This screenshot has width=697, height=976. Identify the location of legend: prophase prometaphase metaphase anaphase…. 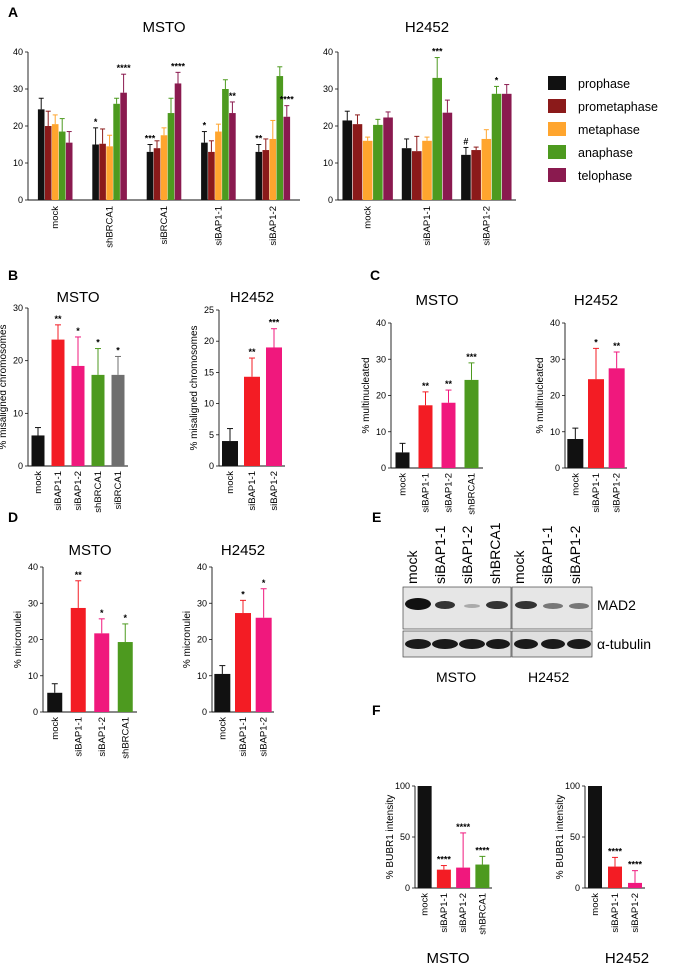
(603, 129).